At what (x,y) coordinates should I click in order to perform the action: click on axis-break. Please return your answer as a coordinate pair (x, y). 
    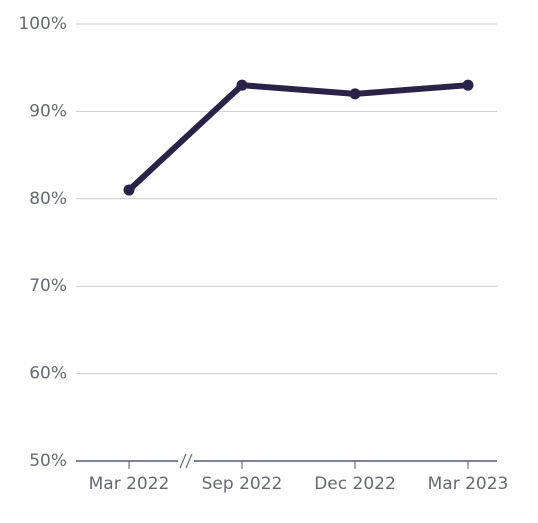
    Looking at the image, I should click on (186, 461).